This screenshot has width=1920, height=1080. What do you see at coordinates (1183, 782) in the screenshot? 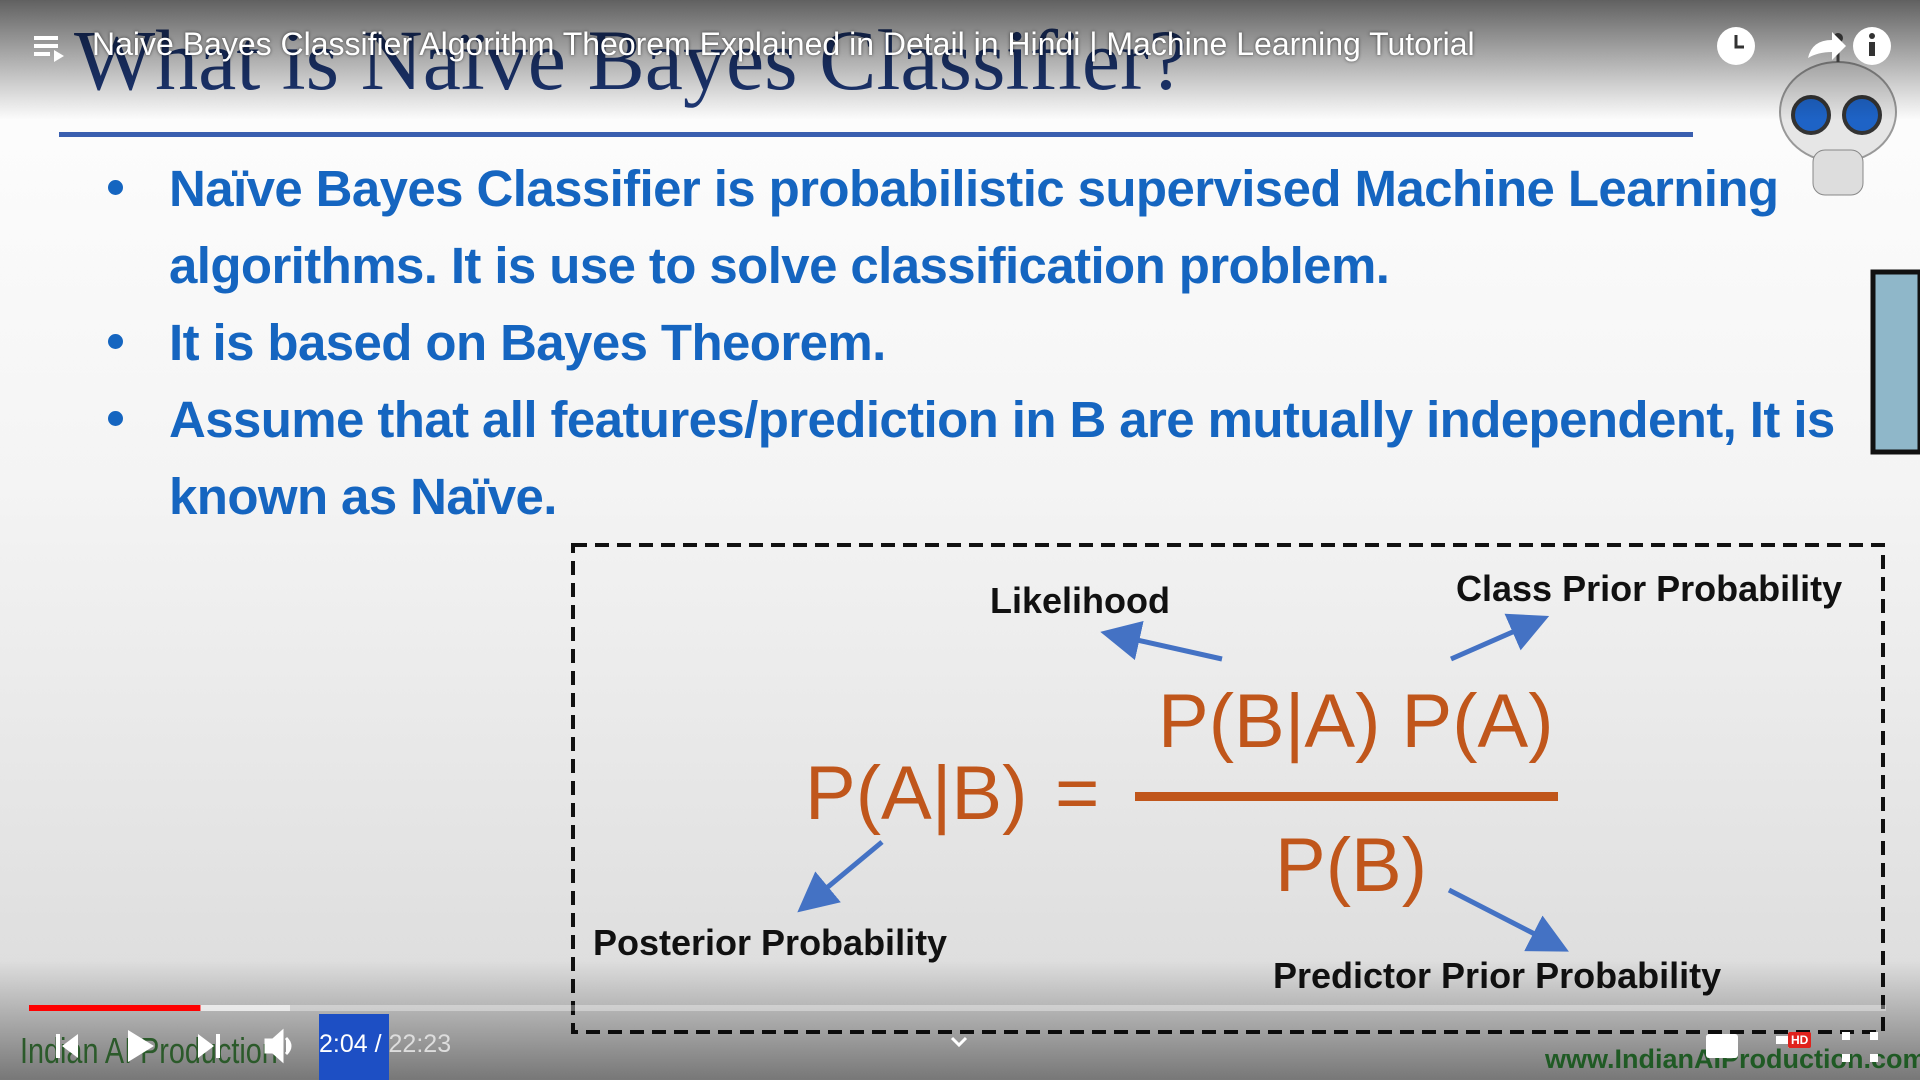
I see `arrows` at bounding box center [1183, 782].